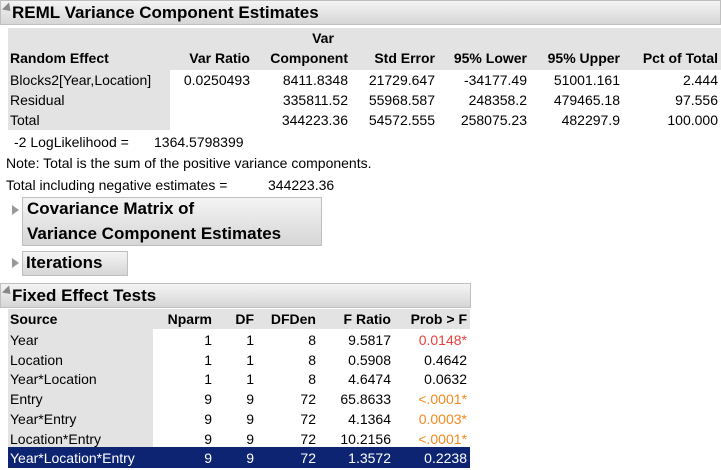 The image size is (721, 470). What do you see at coordinates (445, 458) in the screenshot?
I see `table-cell: 0.2238` at bounding box center [445, 458].